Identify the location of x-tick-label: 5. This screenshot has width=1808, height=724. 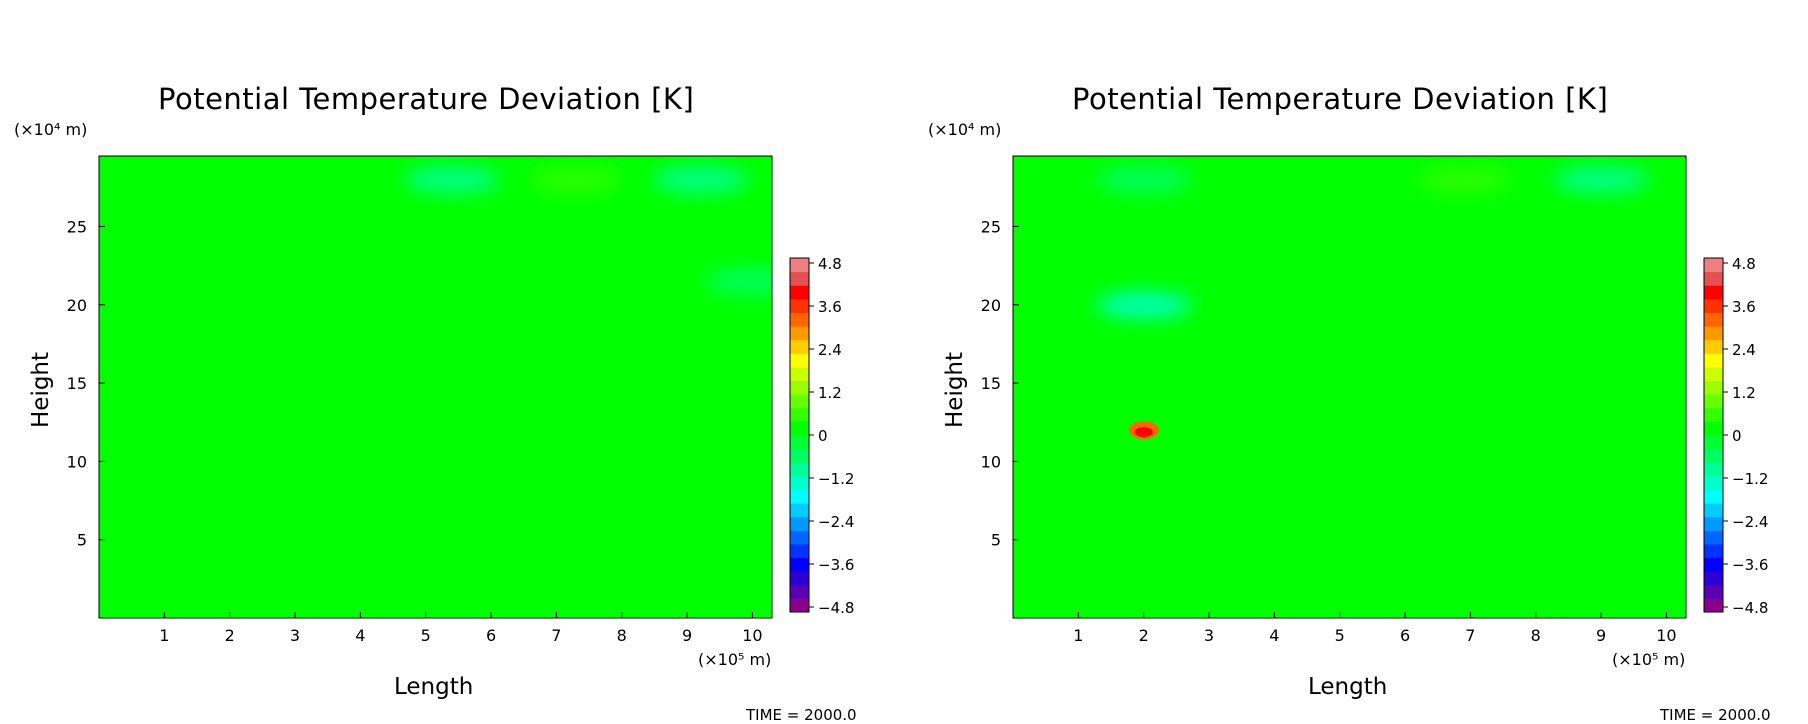
(426, 635).